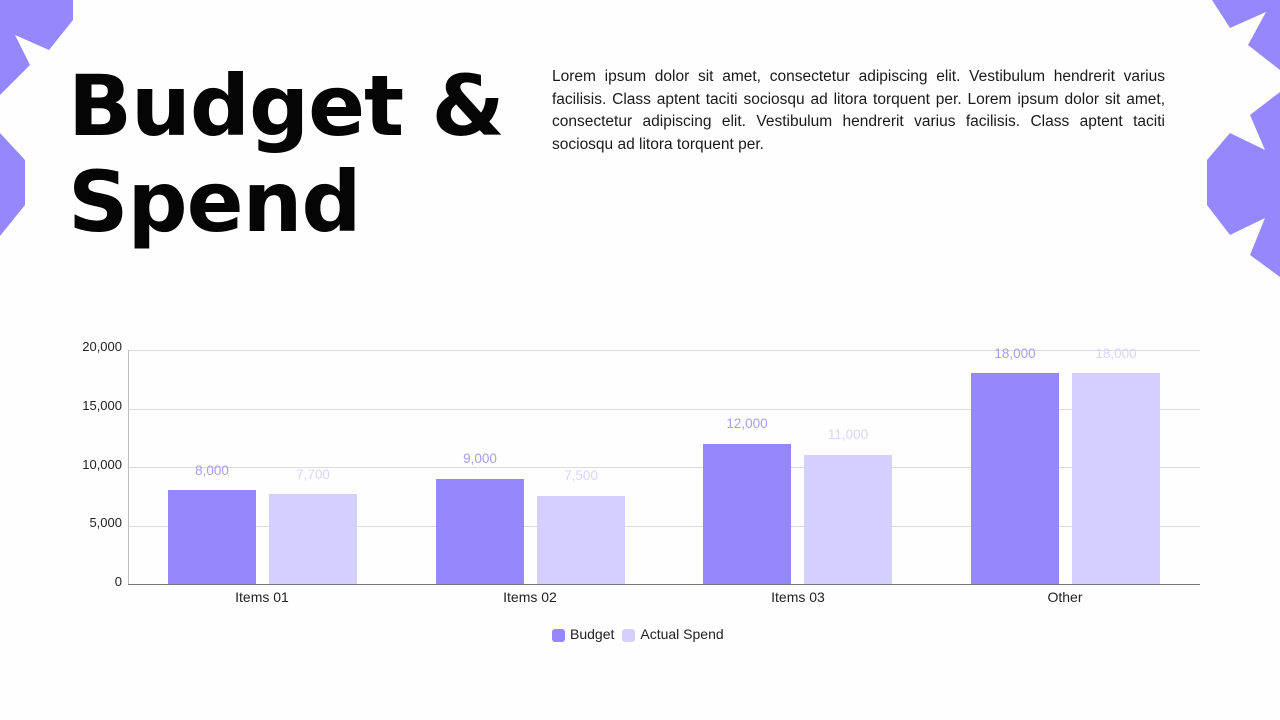 This screenshot has height=720, width=1280. I want to click on bar-value-label: 8,000, so click(212, 470).